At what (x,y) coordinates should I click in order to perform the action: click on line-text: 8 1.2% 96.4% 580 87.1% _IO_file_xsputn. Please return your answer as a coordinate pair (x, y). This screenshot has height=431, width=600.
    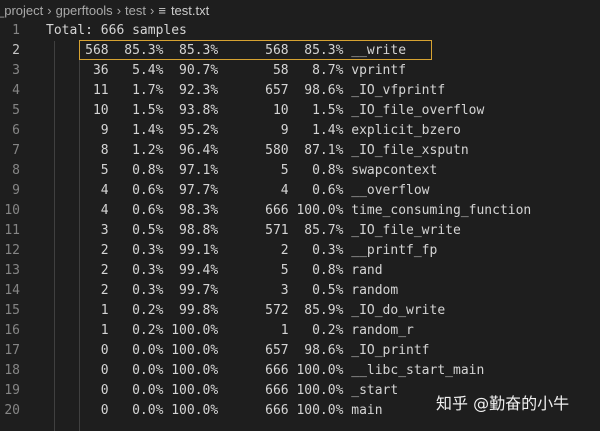
    Looking at the image, I should click on (257, 150).